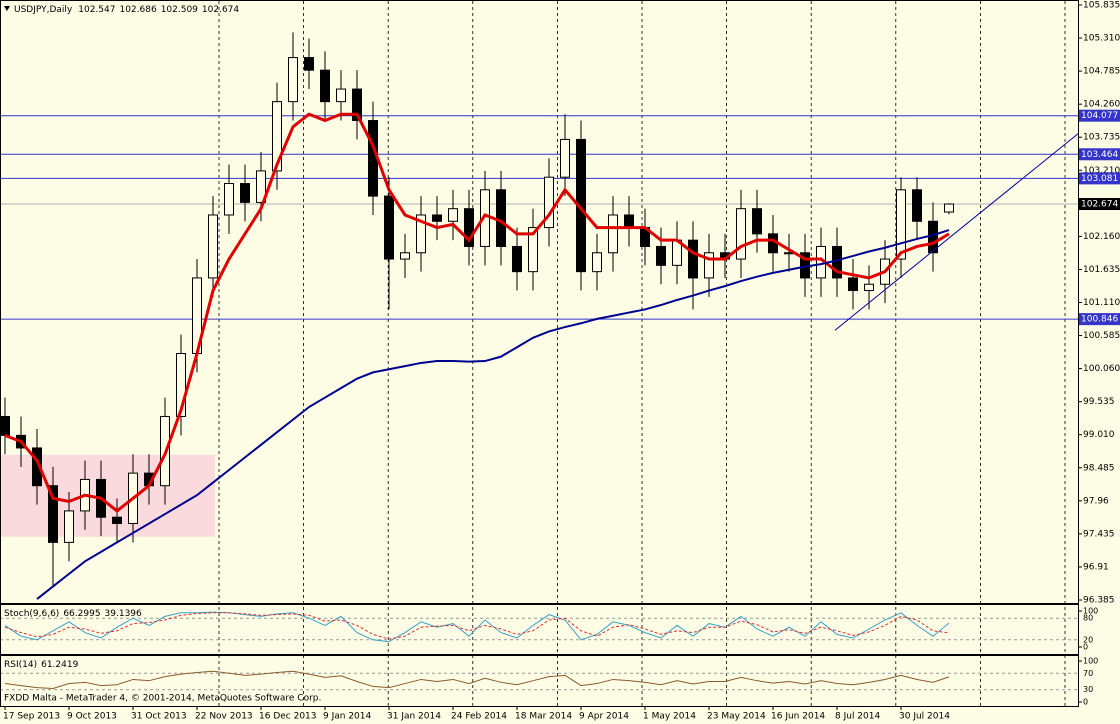 The height and width of the screenshot is (724, 1120). What do you see at coordinates (81, 614) in the screenshot?
I see `stoch-main: 66.2995` at bounding box center [81, 614].